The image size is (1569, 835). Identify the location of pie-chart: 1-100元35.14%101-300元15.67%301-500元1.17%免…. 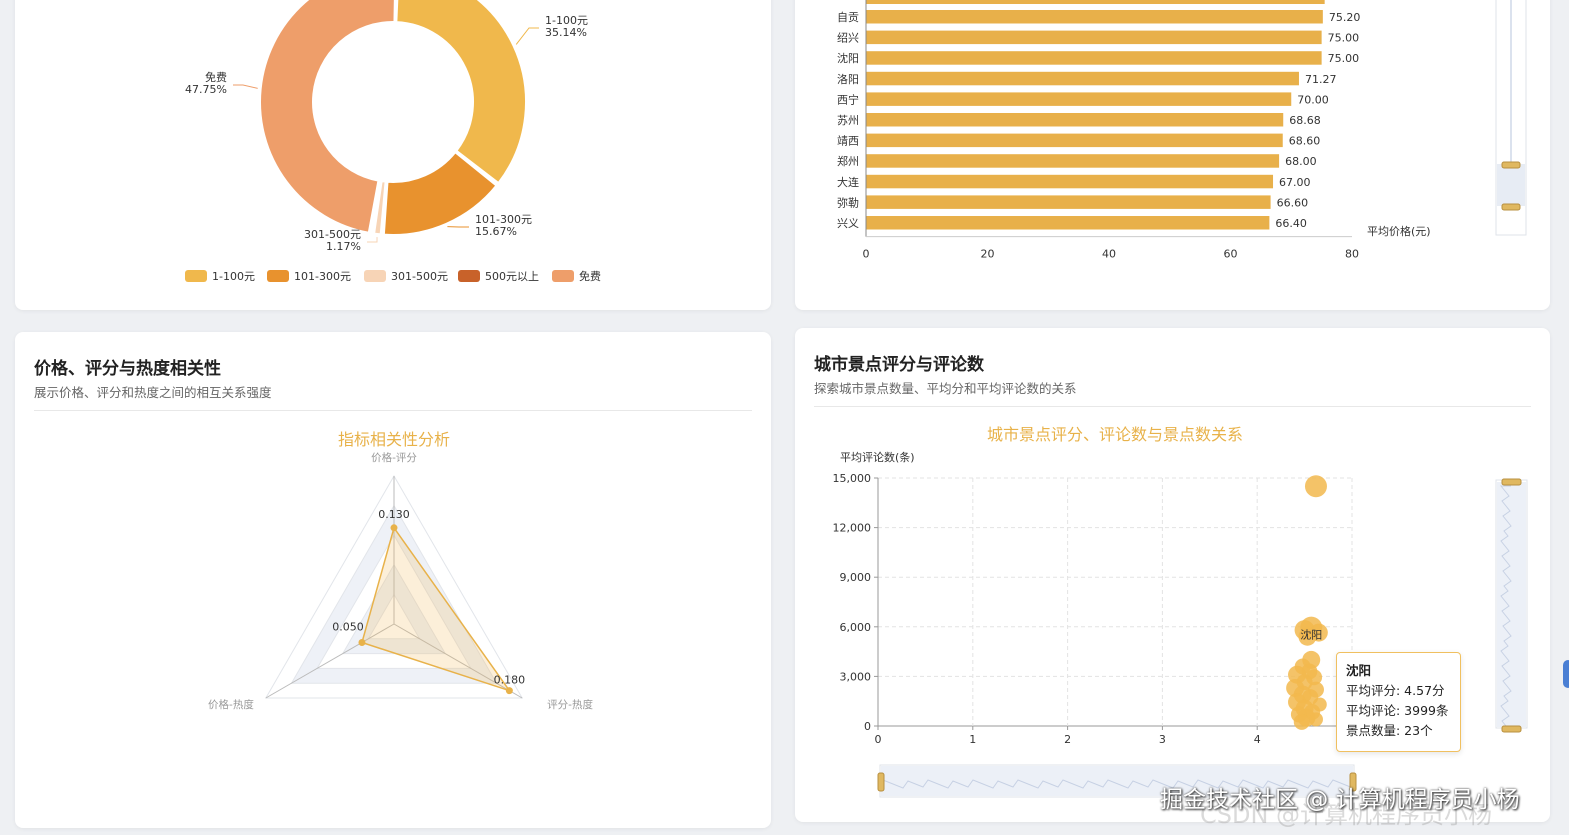
(393, 141).